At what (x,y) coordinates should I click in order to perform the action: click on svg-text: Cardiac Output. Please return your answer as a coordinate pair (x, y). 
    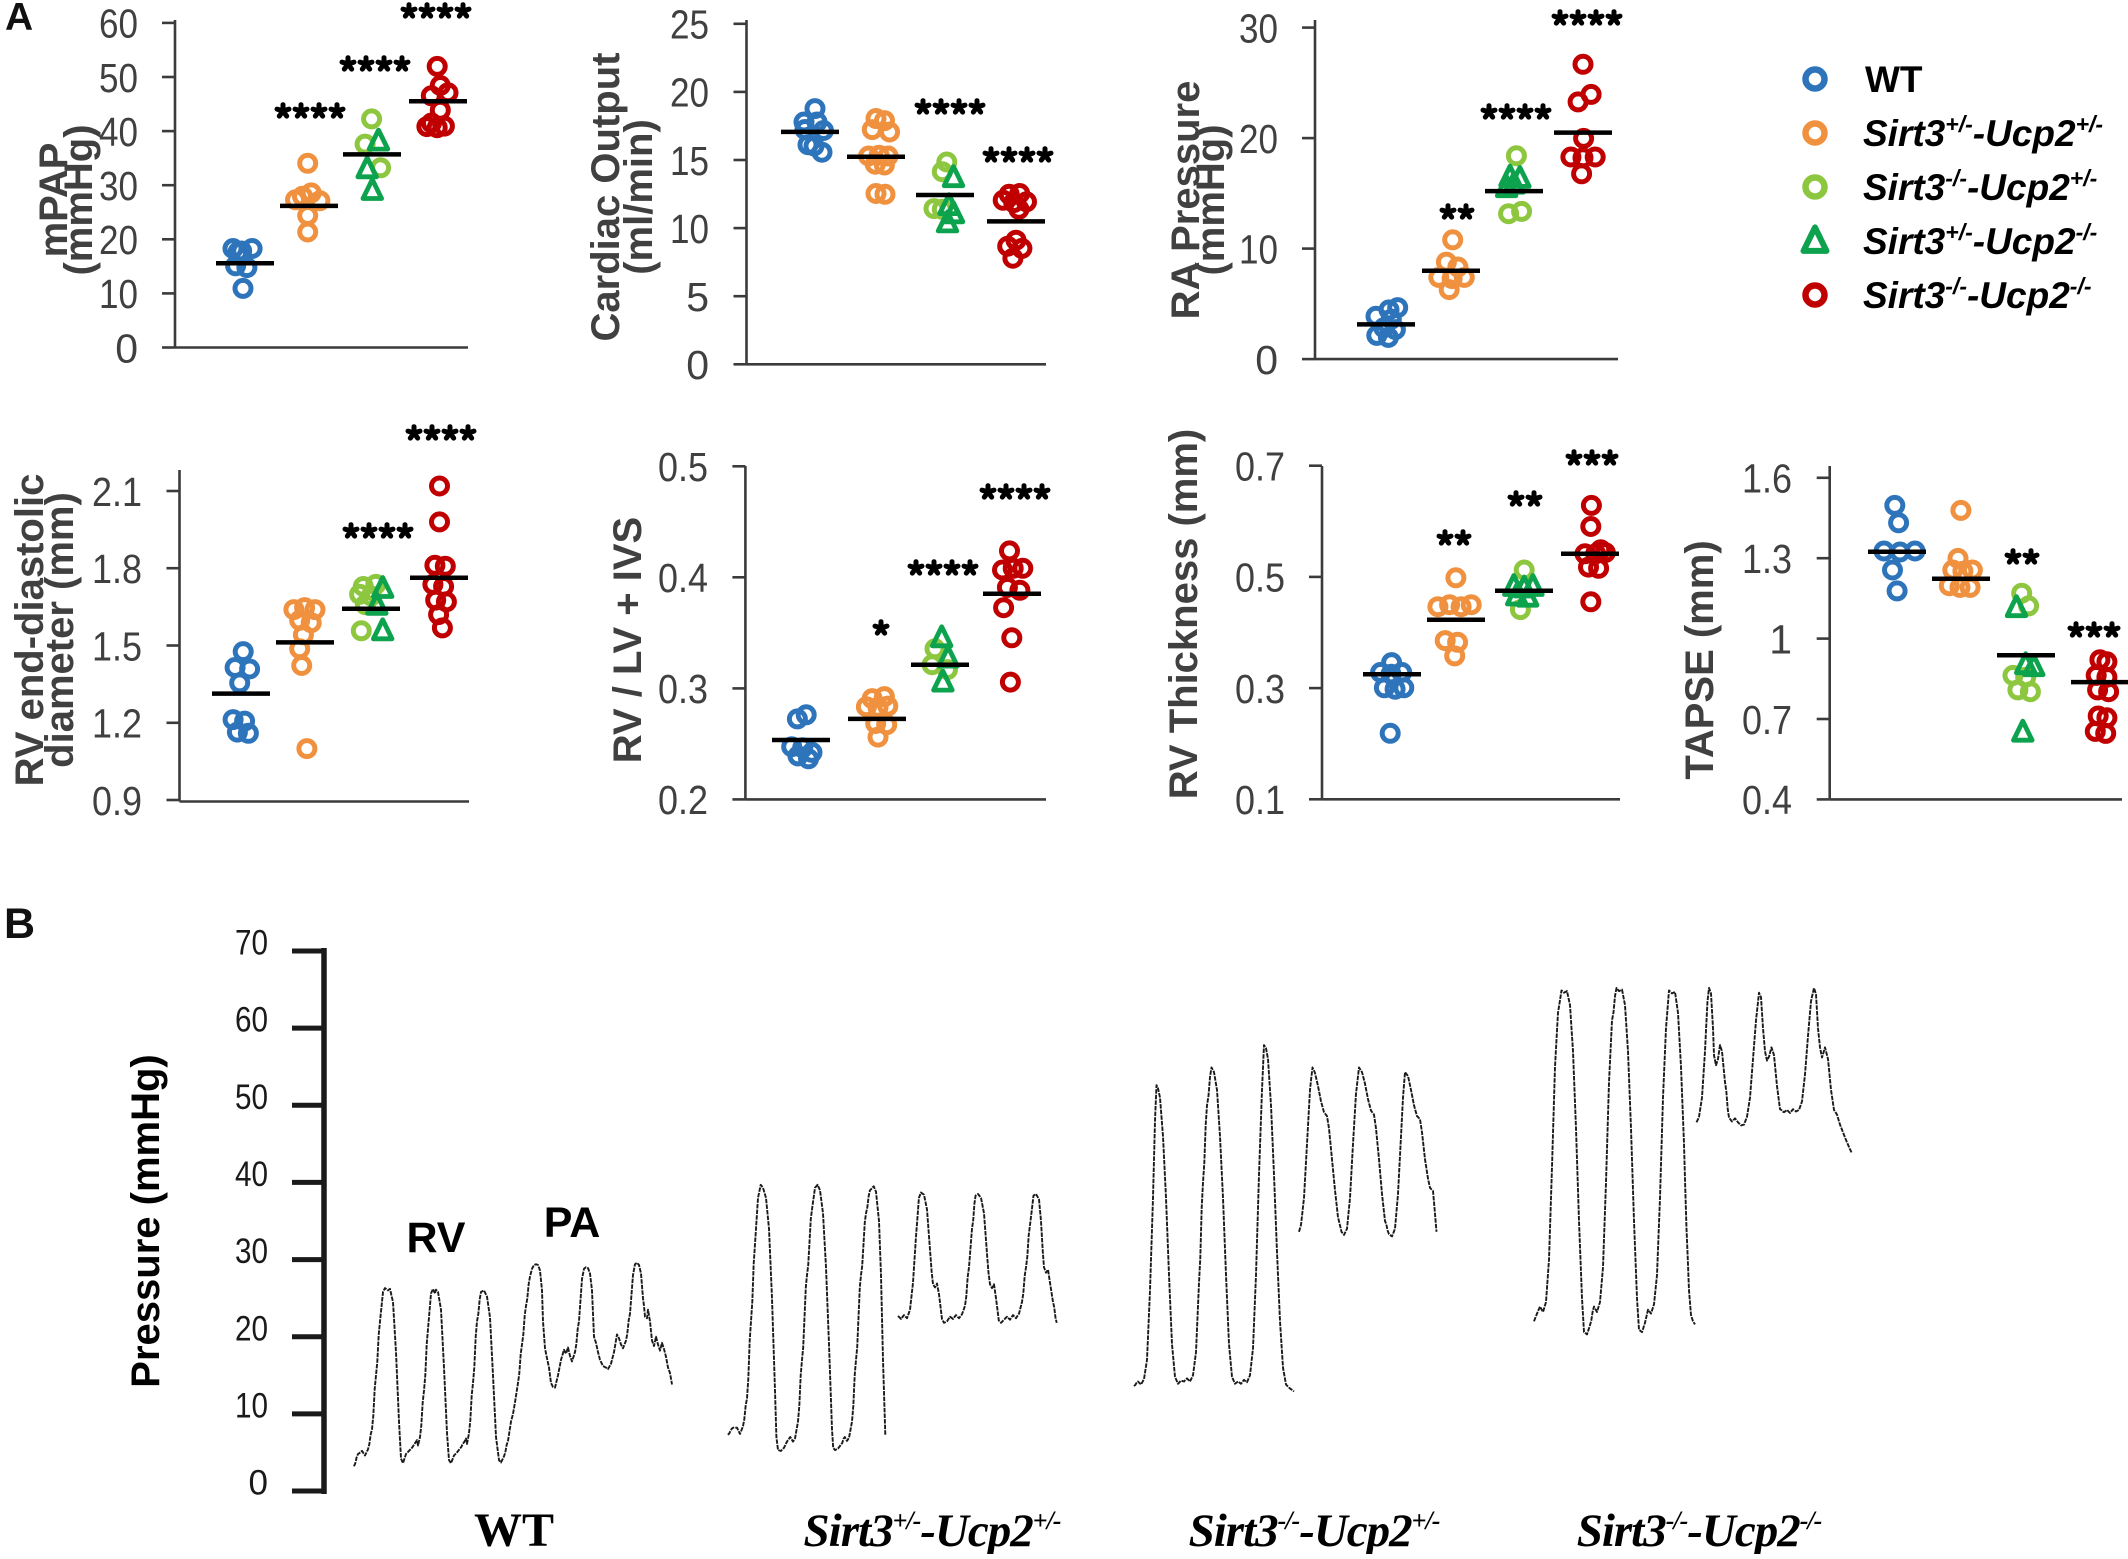
    Looking at the image, I should click on (606, 197).